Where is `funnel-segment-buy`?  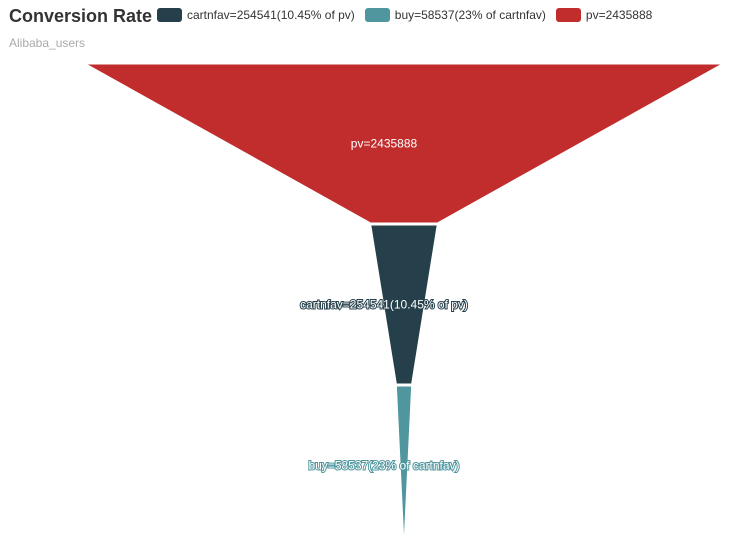 funnel-segment-buy is located at coordinates (404, 461).